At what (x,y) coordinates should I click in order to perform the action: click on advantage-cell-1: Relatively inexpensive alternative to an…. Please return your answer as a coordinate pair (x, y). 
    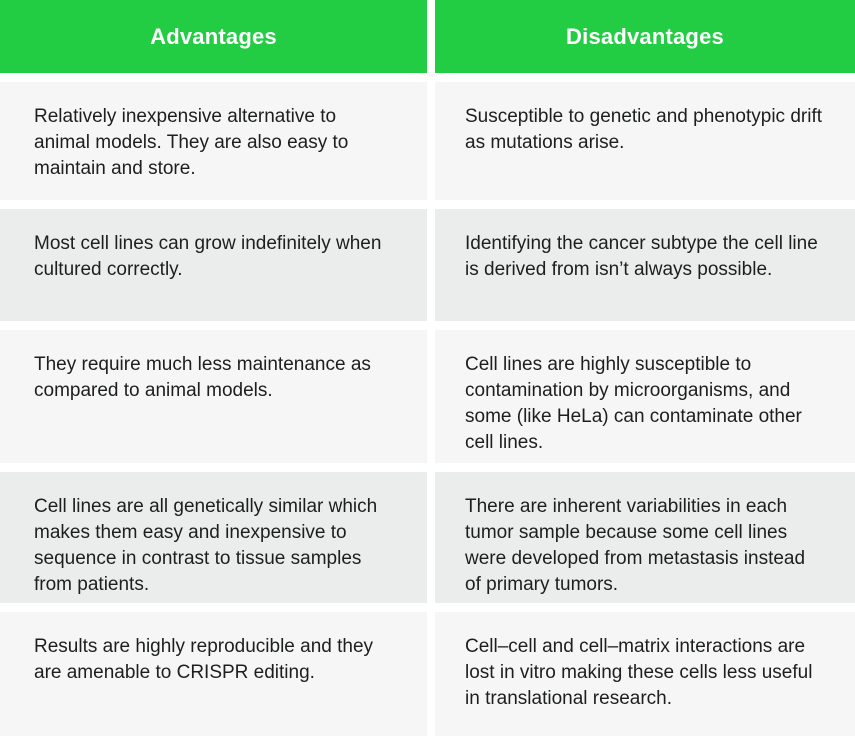
    Looking at the image, I should click on (213, 141).